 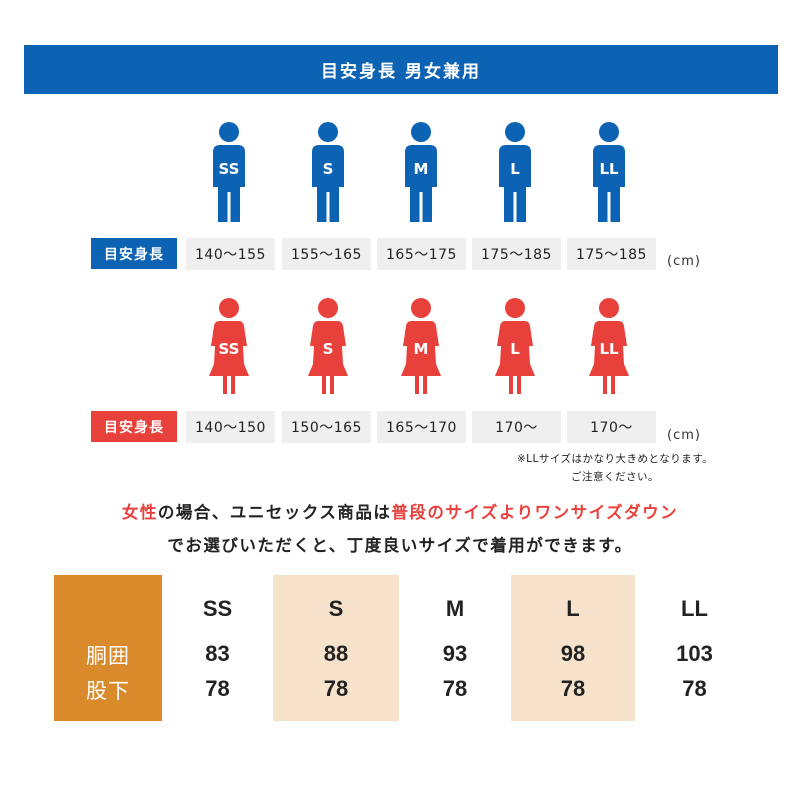 I want to click on size-column-ll: LL 103 78, so click(x=694, y=648).